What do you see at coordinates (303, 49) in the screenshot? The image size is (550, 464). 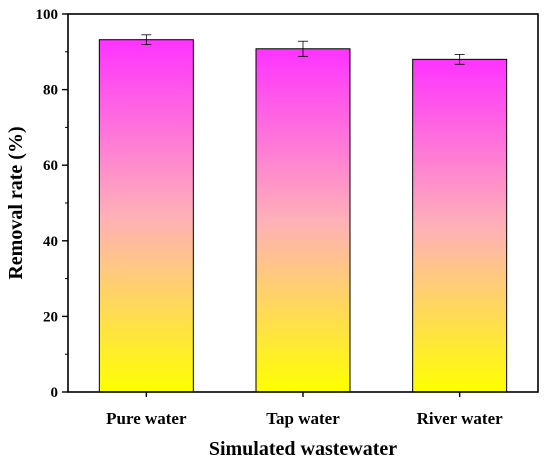 I see `error-bars-layer` at bounding box center [303, 49].